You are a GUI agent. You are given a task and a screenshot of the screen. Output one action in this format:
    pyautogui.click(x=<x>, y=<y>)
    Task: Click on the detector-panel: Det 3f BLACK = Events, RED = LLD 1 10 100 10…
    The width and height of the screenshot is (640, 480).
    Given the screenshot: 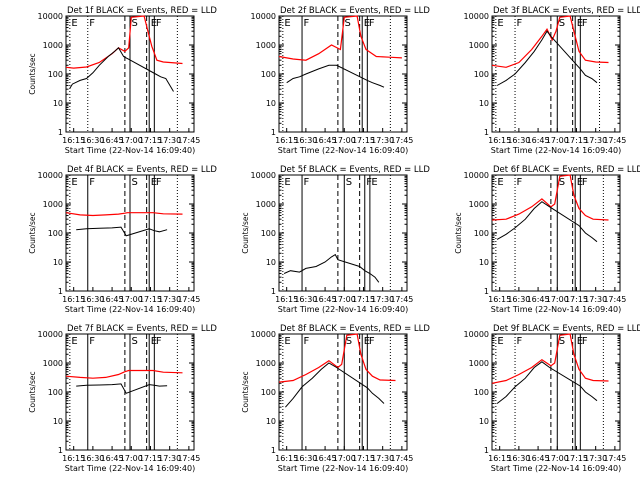 What is the action you would take?
    pyautogui.click(x=552, y=80)
    